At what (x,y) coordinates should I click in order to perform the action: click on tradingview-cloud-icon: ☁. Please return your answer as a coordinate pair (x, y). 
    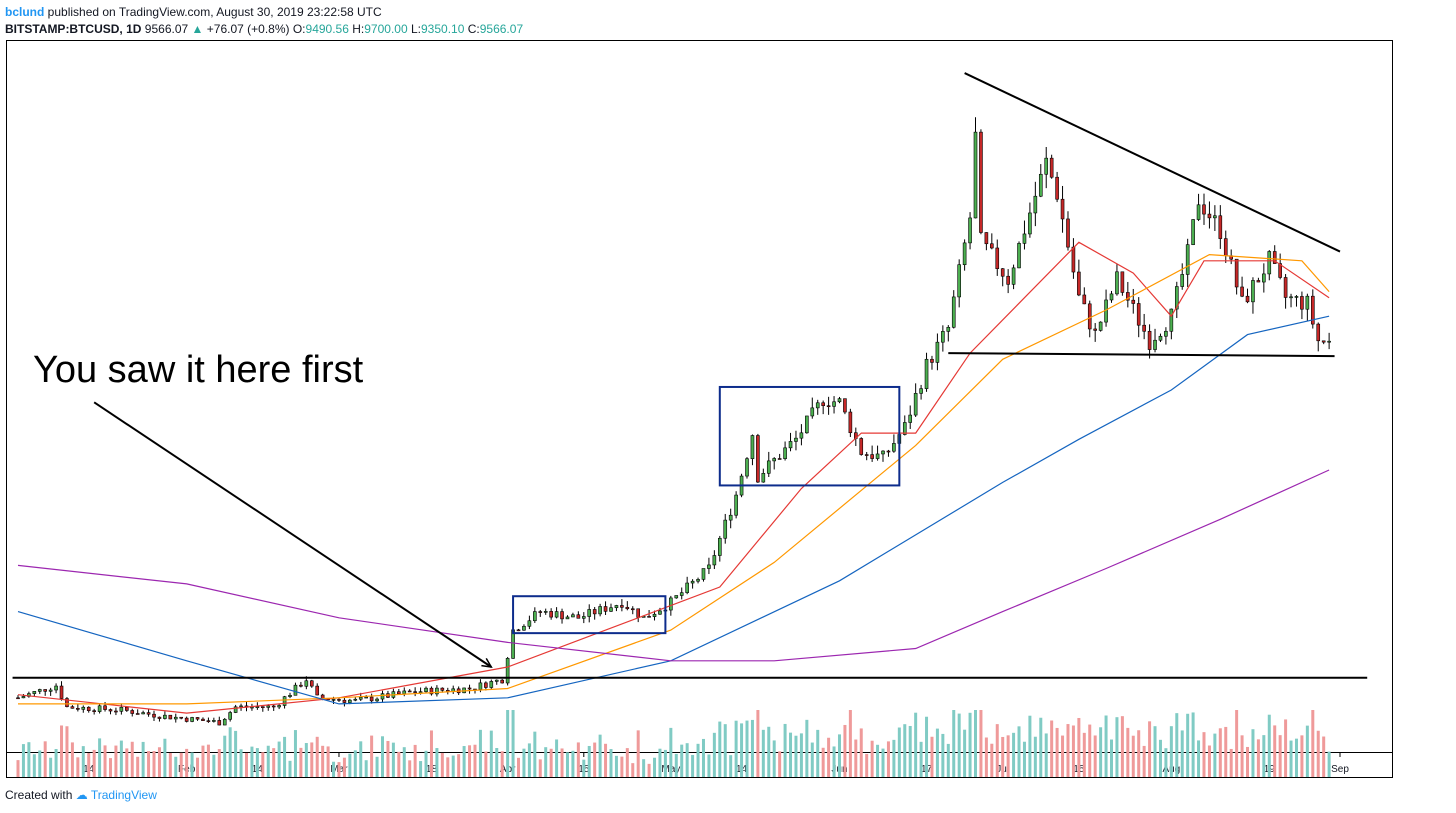
    Looking at the image, I should click on (81, 795).